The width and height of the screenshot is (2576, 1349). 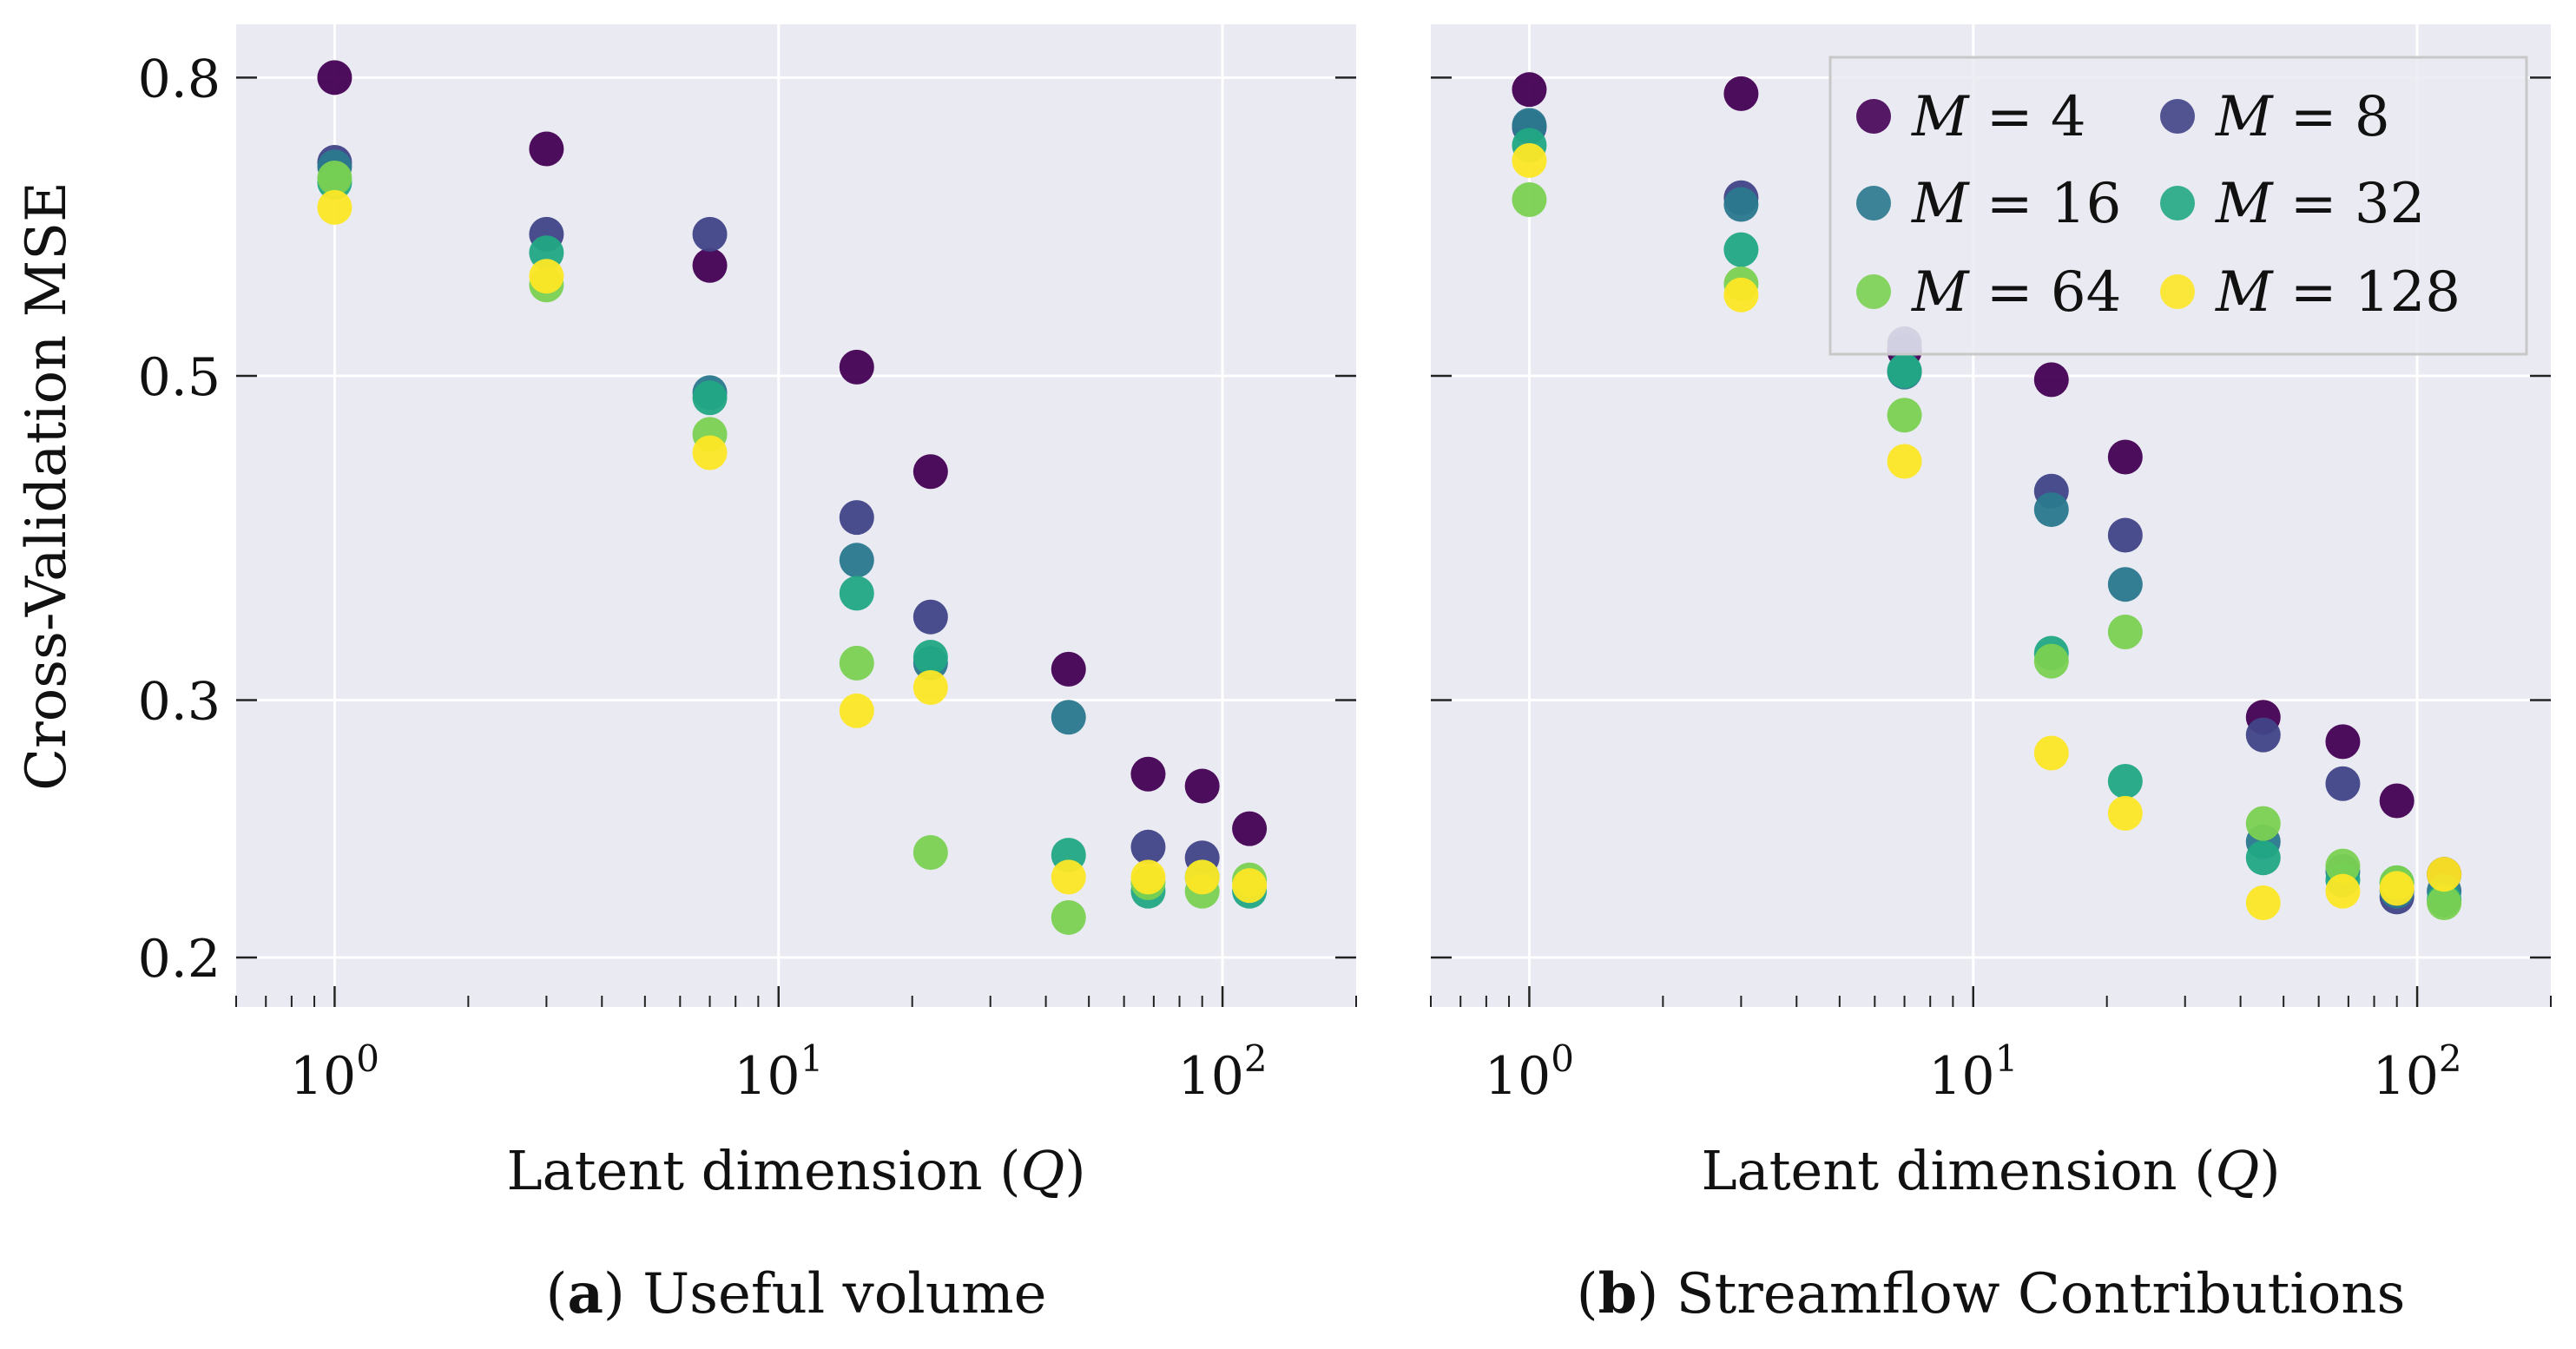 What do you see at coordinates (47, 486) in the screenshot?
I see `y-axis-title: Cross-Validation MSE` at bounding box center [47, 486].